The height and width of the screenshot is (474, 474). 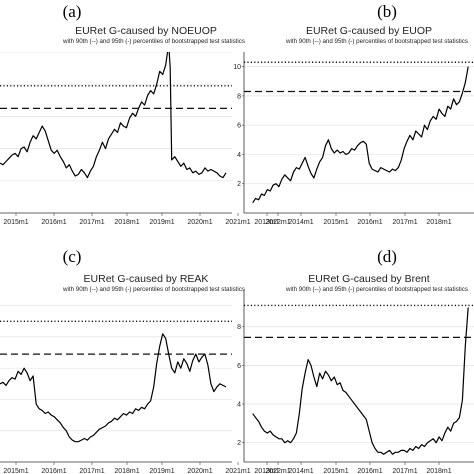 I want to click on panel-title: EURet G-caused by EUOP, so click(x=369, y=31).